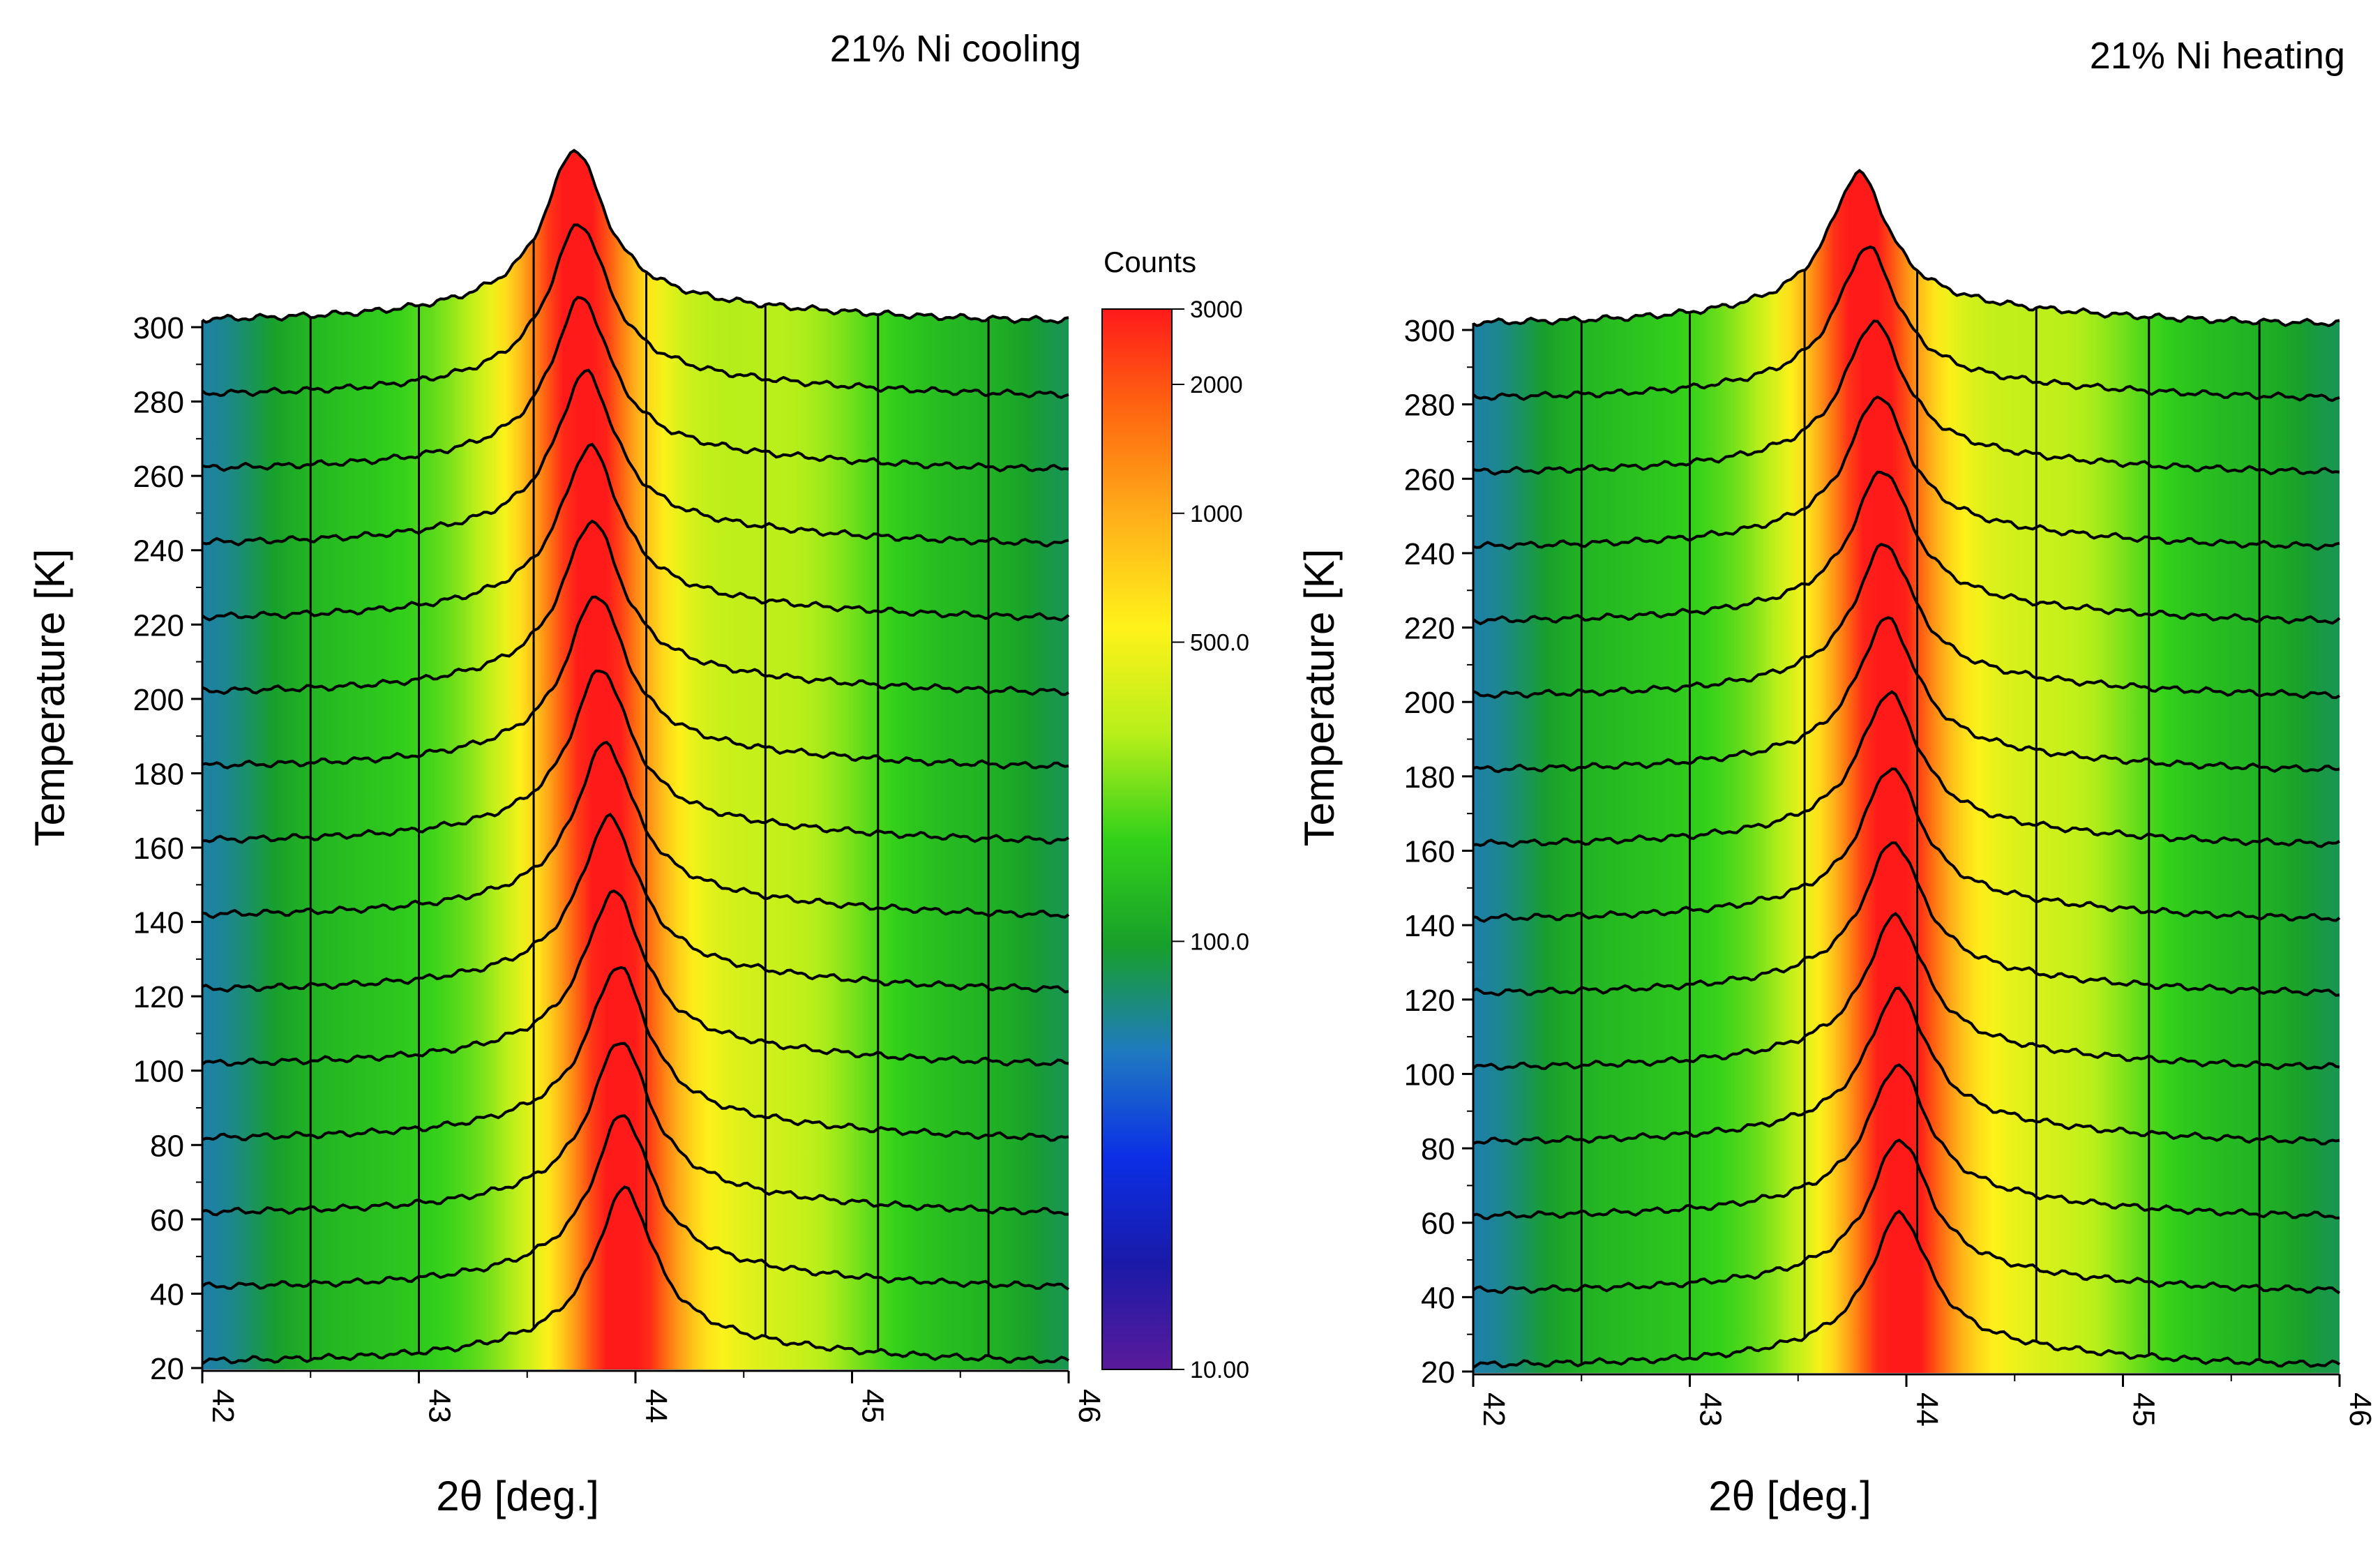 The height and width of the screenshot is (1555, 2380). What do you see at coordinates (955, 49) in the screenshot?
I see `cooling-title: 21% Ni cooling` at bounding box center [955, 49].